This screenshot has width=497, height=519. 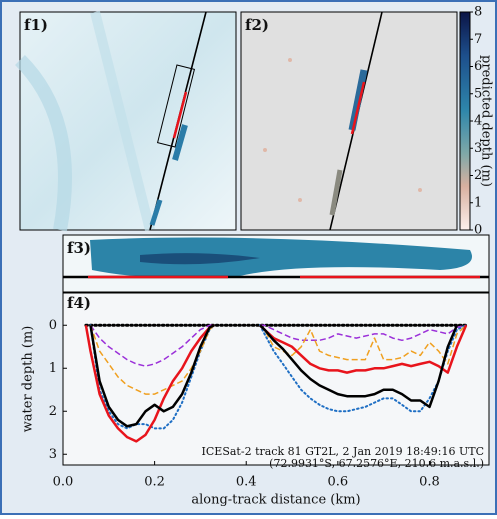 What do you see at coordinates (36, 25) in the screenshot?
I see `panel-label: f1)` at bounding box center [36, 25].